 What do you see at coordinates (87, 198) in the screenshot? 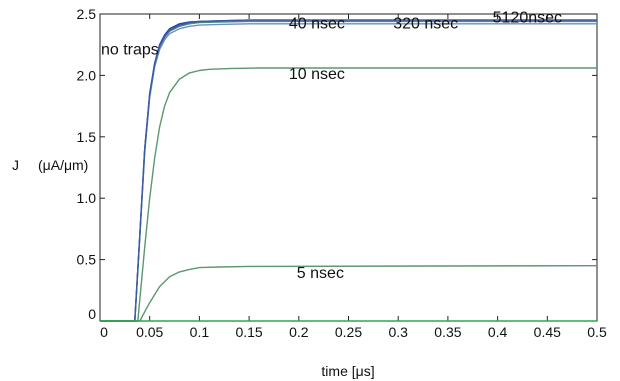
I see `y-tick-label: 1.0` at bounding box center [87, 198].